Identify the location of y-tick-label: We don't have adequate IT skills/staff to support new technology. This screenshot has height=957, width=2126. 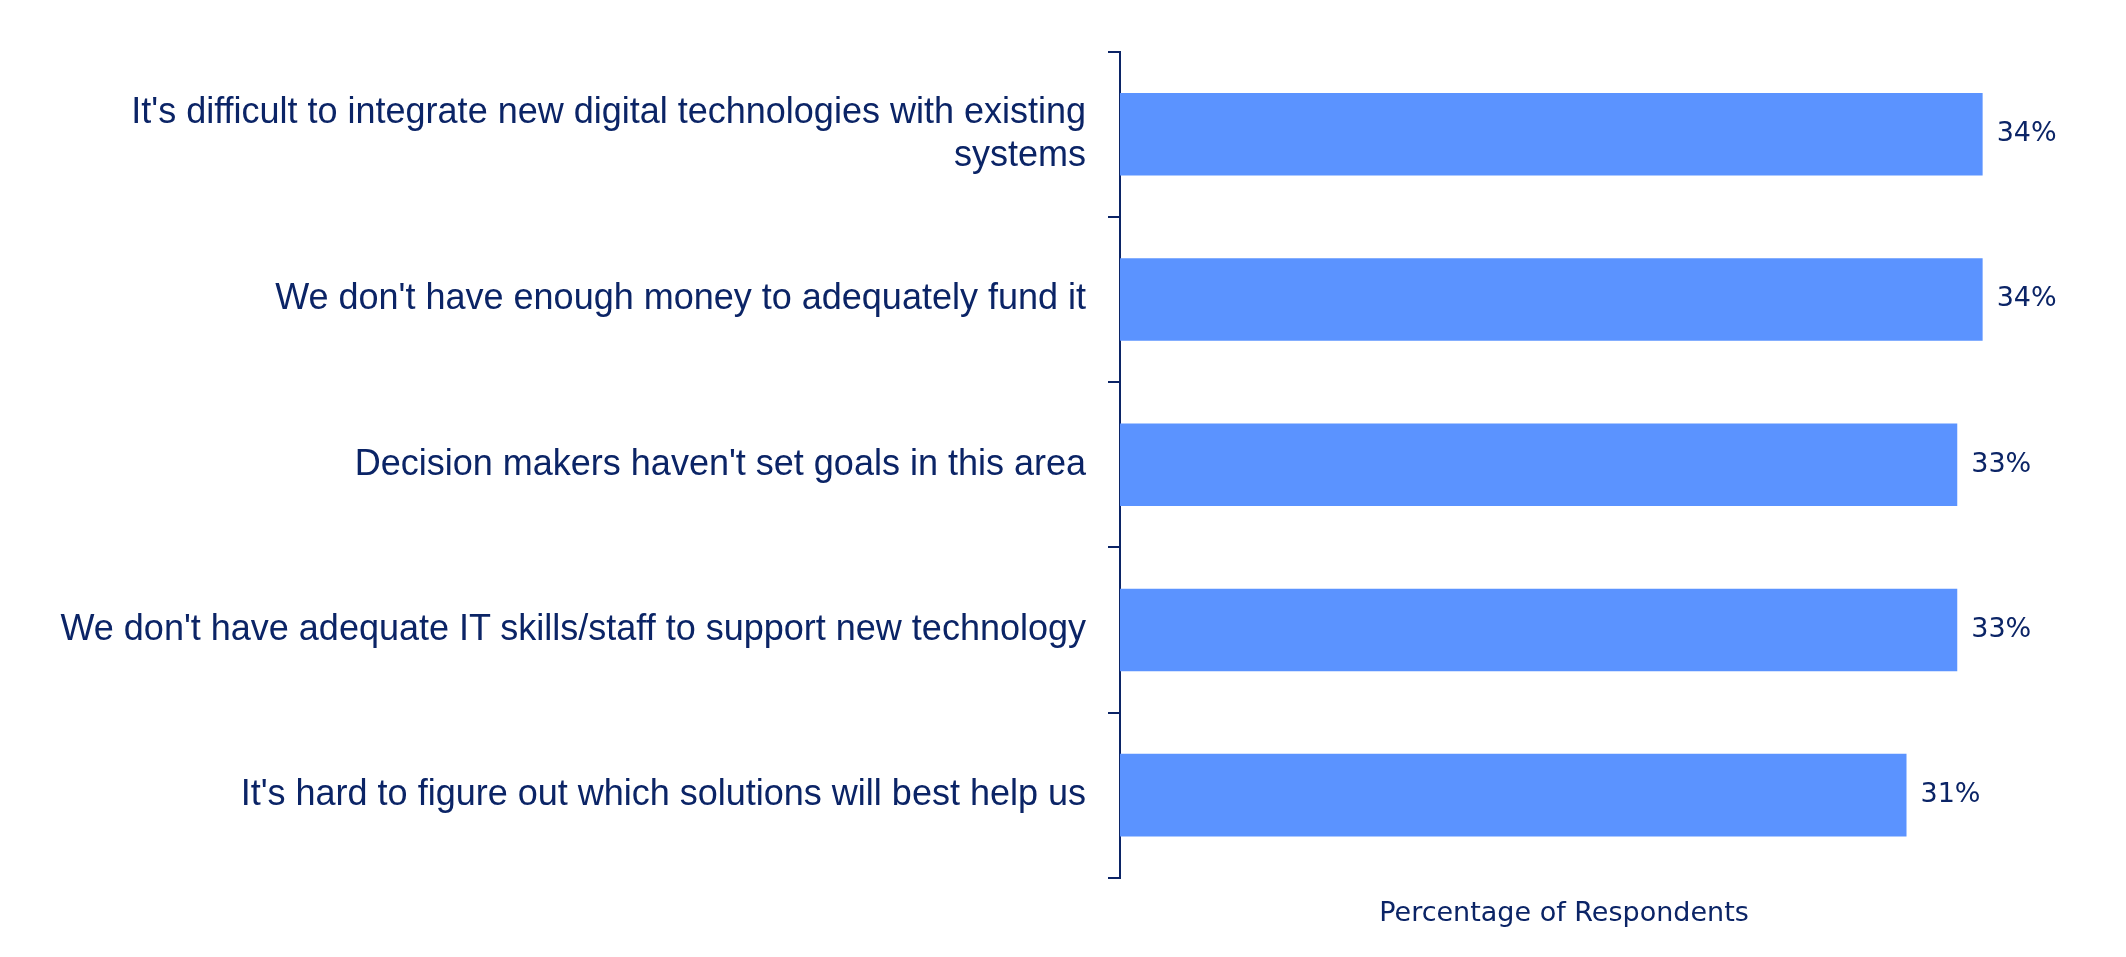
(573, 627).